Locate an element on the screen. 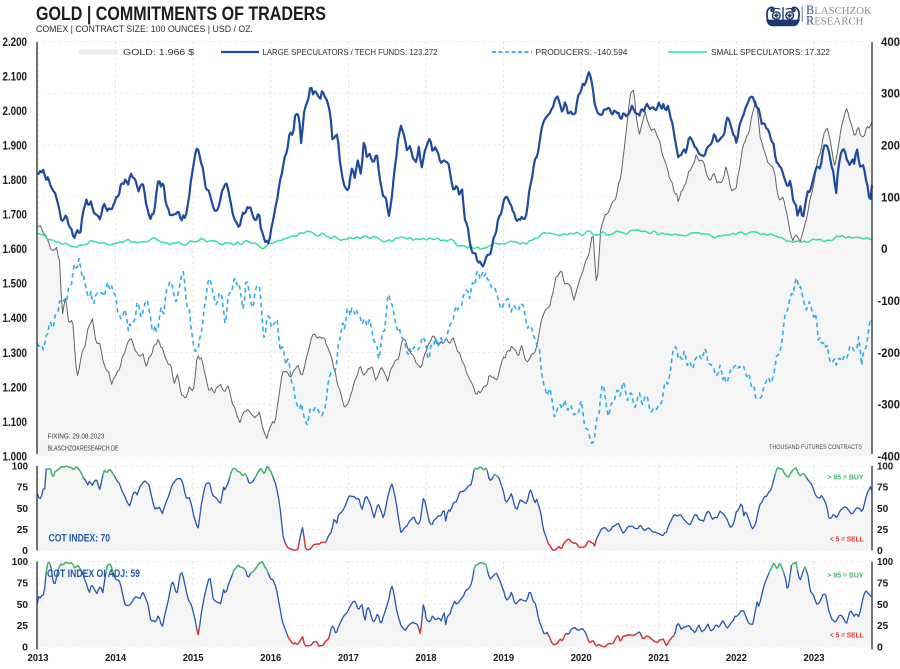 The image size is (900, 669). svg-text:LARGE SPECULATORS / TECH FUNDS: LARGE SPECULATORS / TECH FUNDS: 123.272 is located at coordinates (350, 52).